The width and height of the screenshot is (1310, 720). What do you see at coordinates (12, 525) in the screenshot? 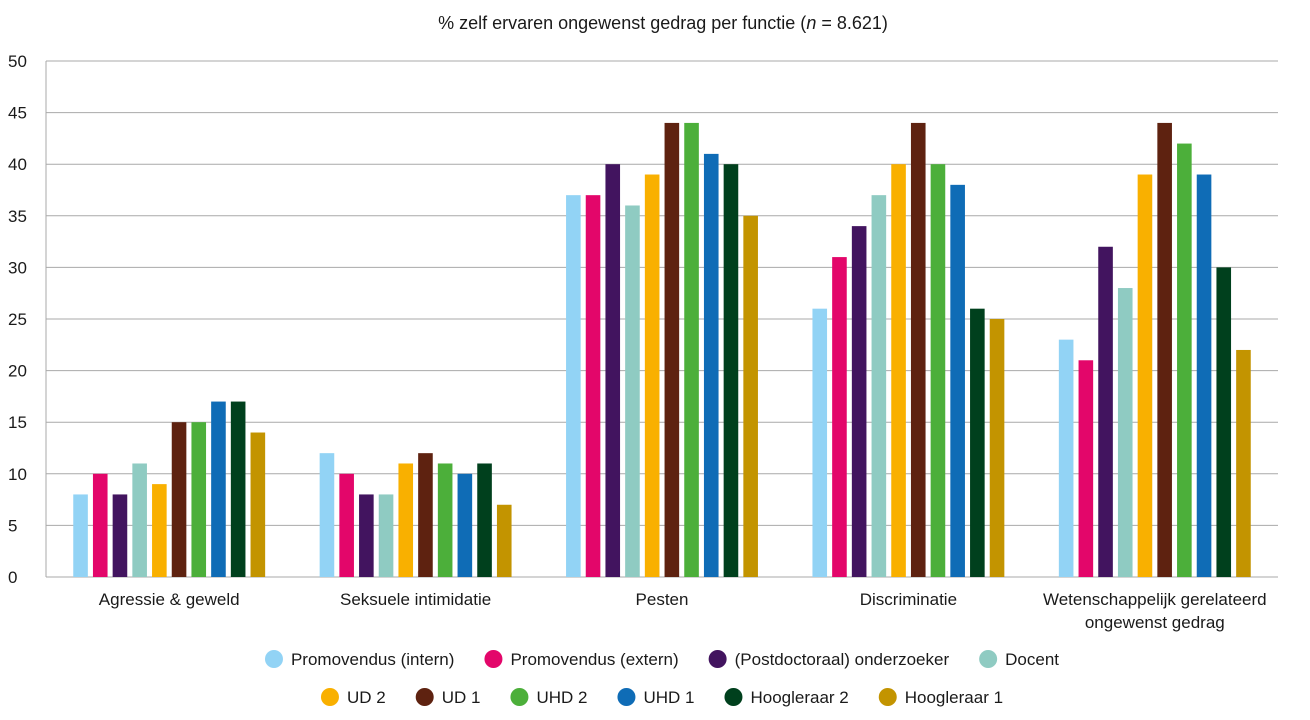
I see `y-tick-label: 5` at bounding box center [12, 525].